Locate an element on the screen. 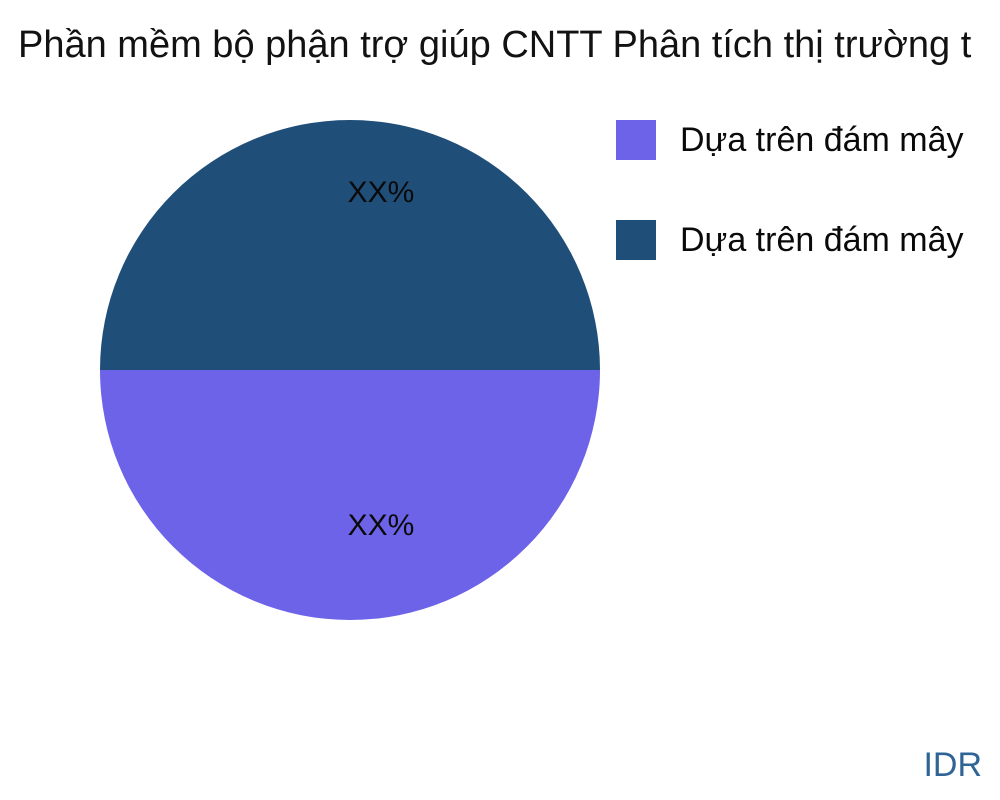 The width and height of the screenshot is (1000, 800). legend-item-navy: Dựa trên đám mây is located at coordinates (790, 240).